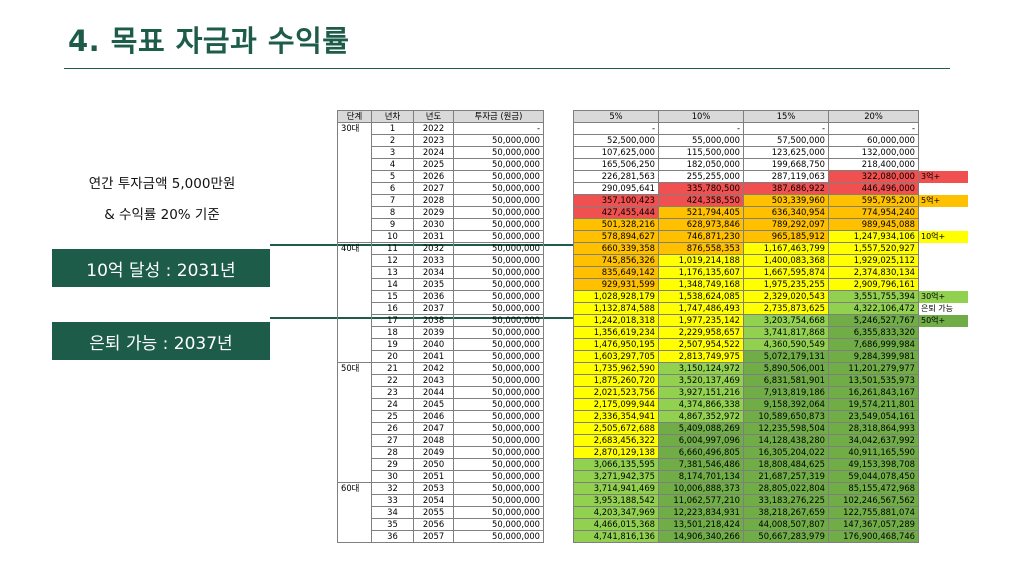 The image size is (1014, 570). What do you see at coordinates (943, 176) in the screenshot?
I see `milestone-note-cell: 3억+` at bounding box center [943, 176].